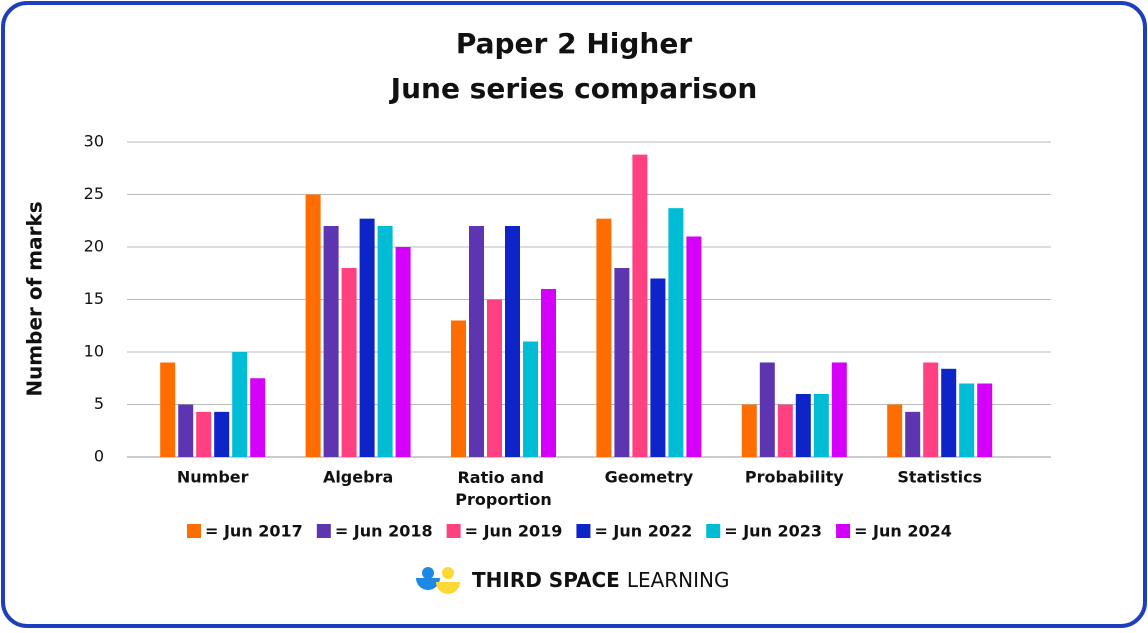  I want to click on legend-label: = Jun 2022, so click(643, 531).